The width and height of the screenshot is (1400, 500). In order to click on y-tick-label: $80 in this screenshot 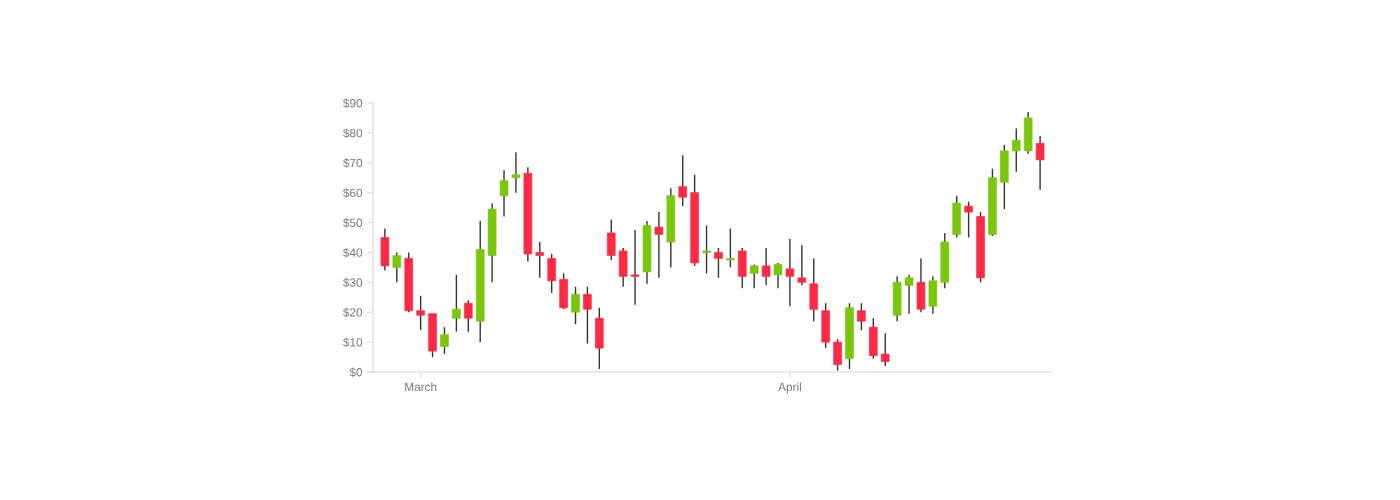, I will do `click(353, 133)`.